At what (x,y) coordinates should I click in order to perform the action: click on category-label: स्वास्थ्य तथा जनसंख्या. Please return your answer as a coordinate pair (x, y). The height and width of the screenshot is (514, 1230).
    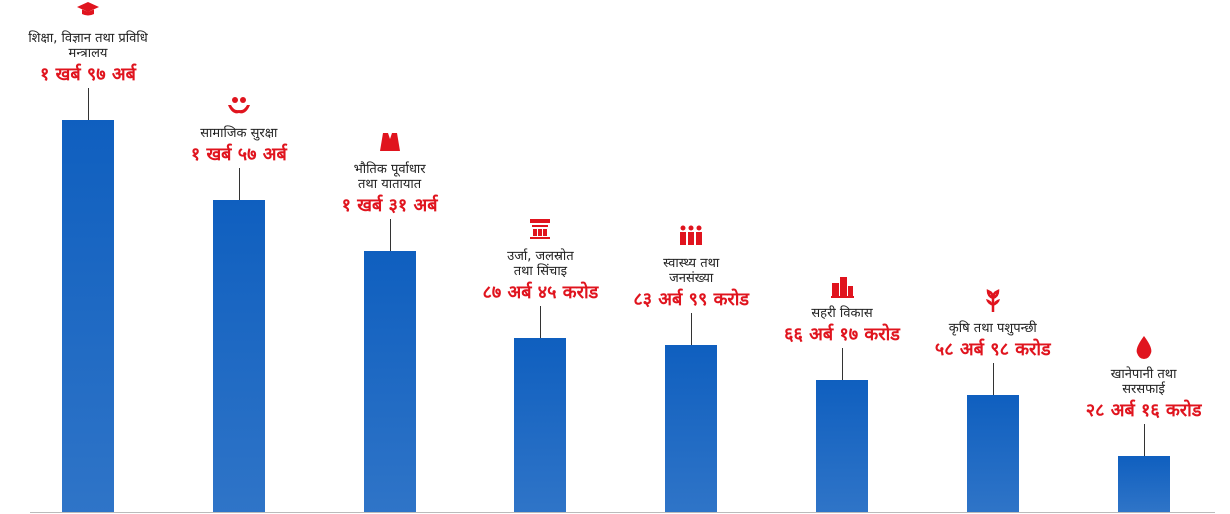
    Looking at the image, I should click on (691, 270).